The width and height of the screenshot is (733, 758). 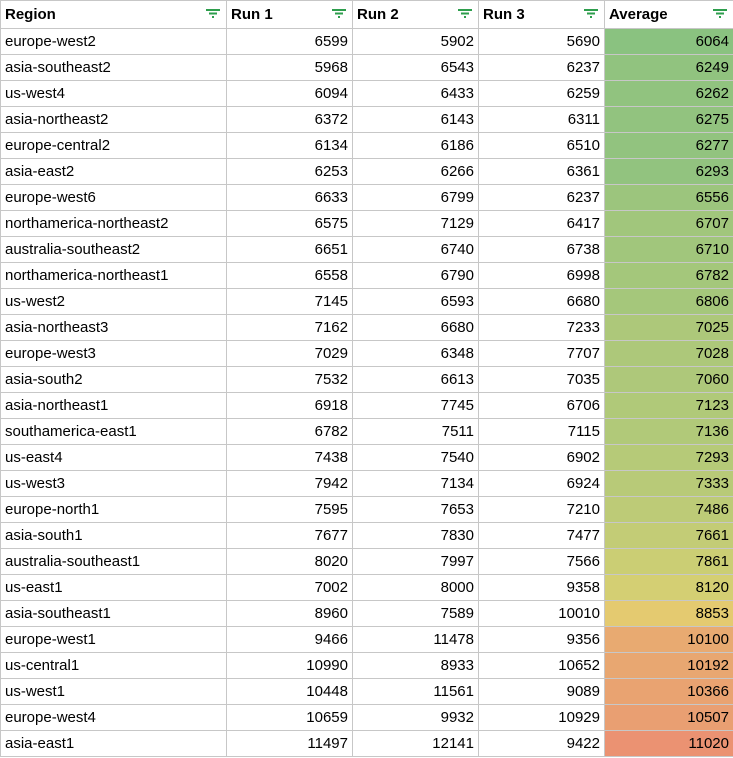 What do you see at coordinates (113, 327) in the screenshot?
I see `cell-region: asia-northeast3` at bounding box center [113, 327].